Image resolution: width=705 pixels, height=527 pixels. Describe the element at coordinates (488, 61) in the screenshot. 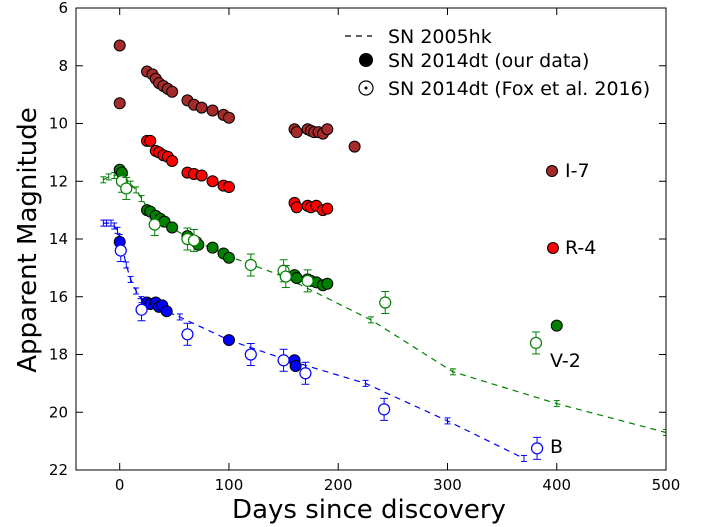

I see `legend-label-our-data: SN 2014dt (our data)` at that location.